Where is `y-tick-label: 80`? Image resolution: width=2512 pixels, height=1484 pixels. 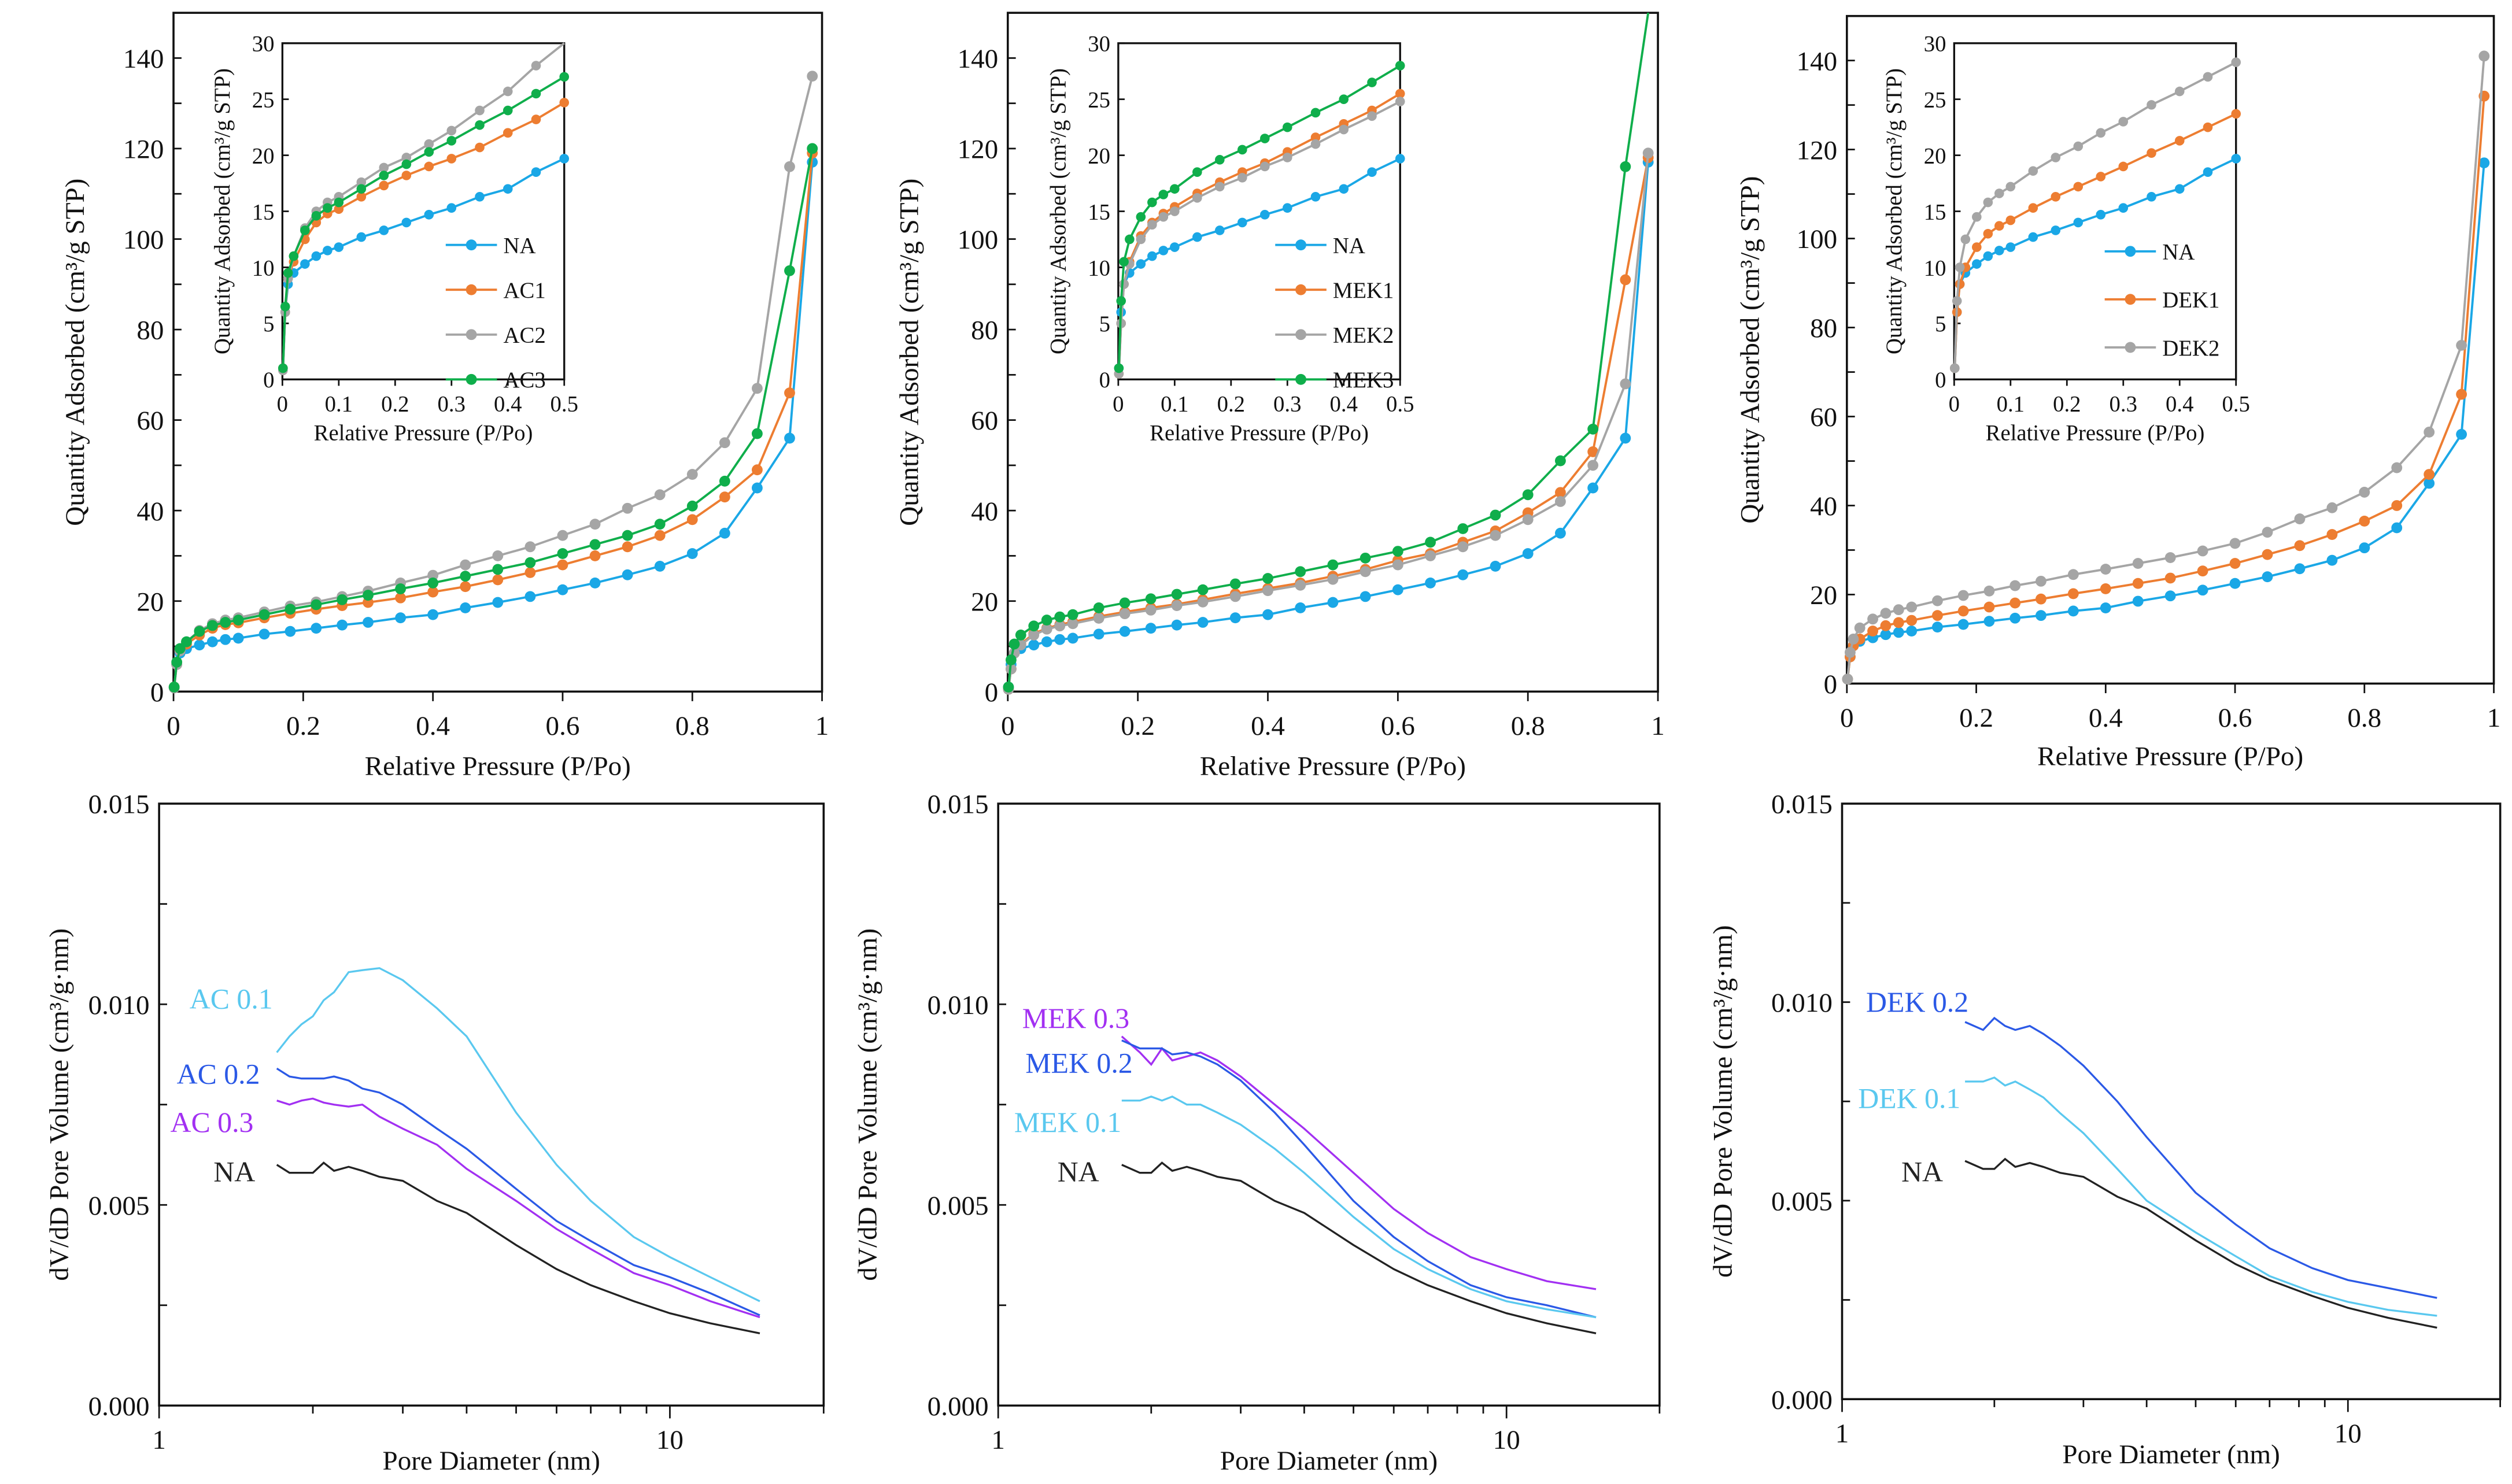
y-tick-label: 80 is located at coordinates (150, 331).